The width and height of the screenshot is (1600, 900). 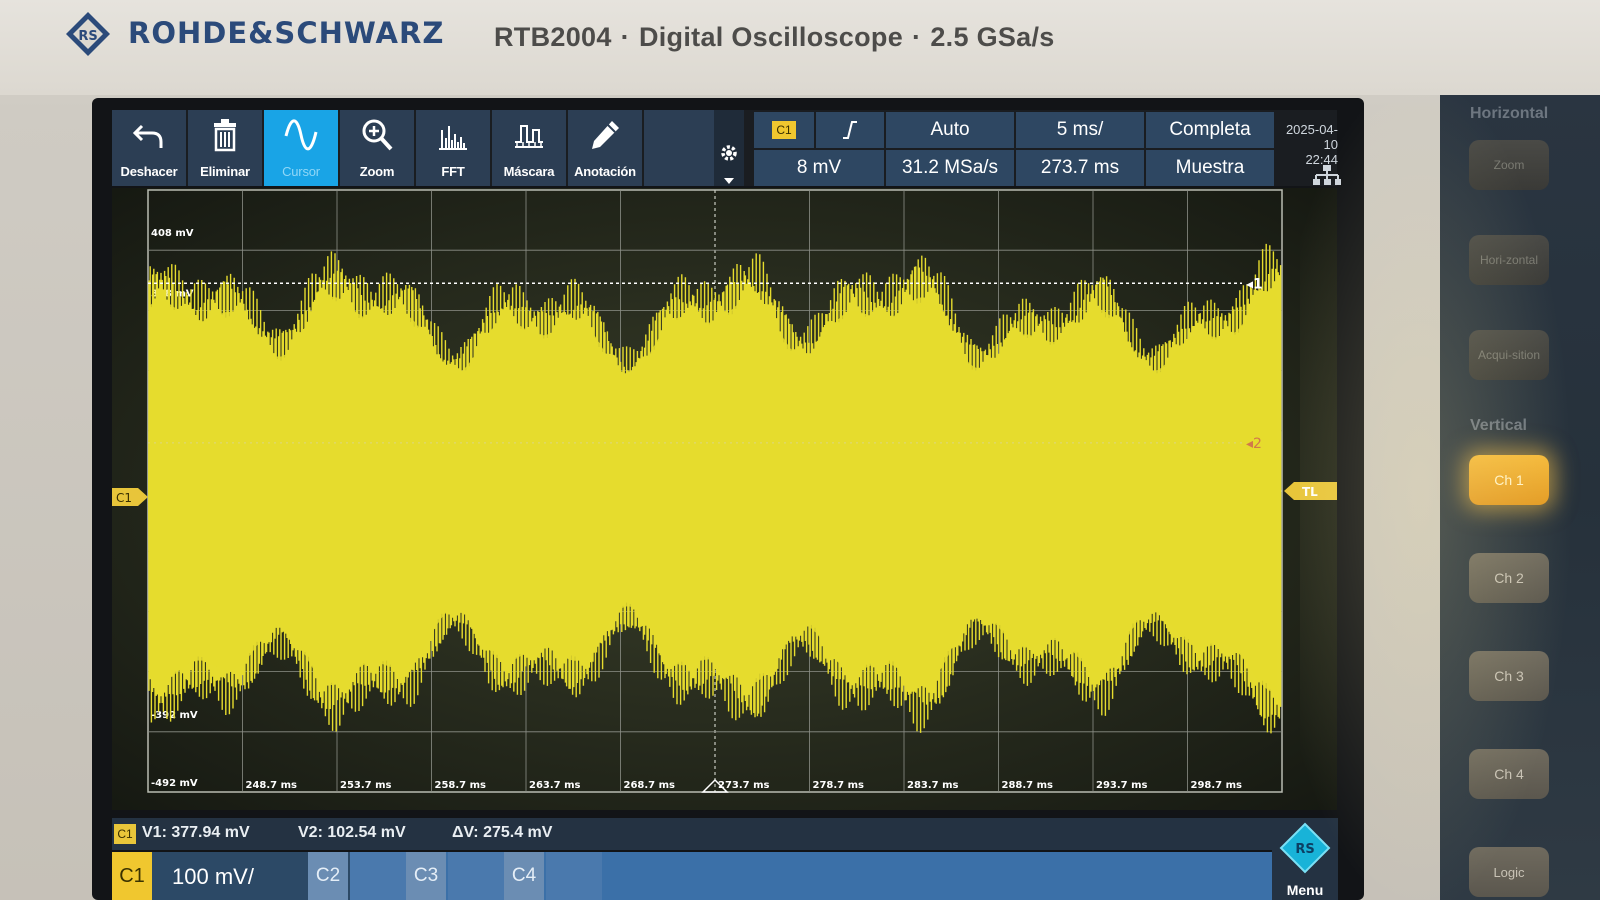 I want to click on settings-button, so click(x=729, y=148).